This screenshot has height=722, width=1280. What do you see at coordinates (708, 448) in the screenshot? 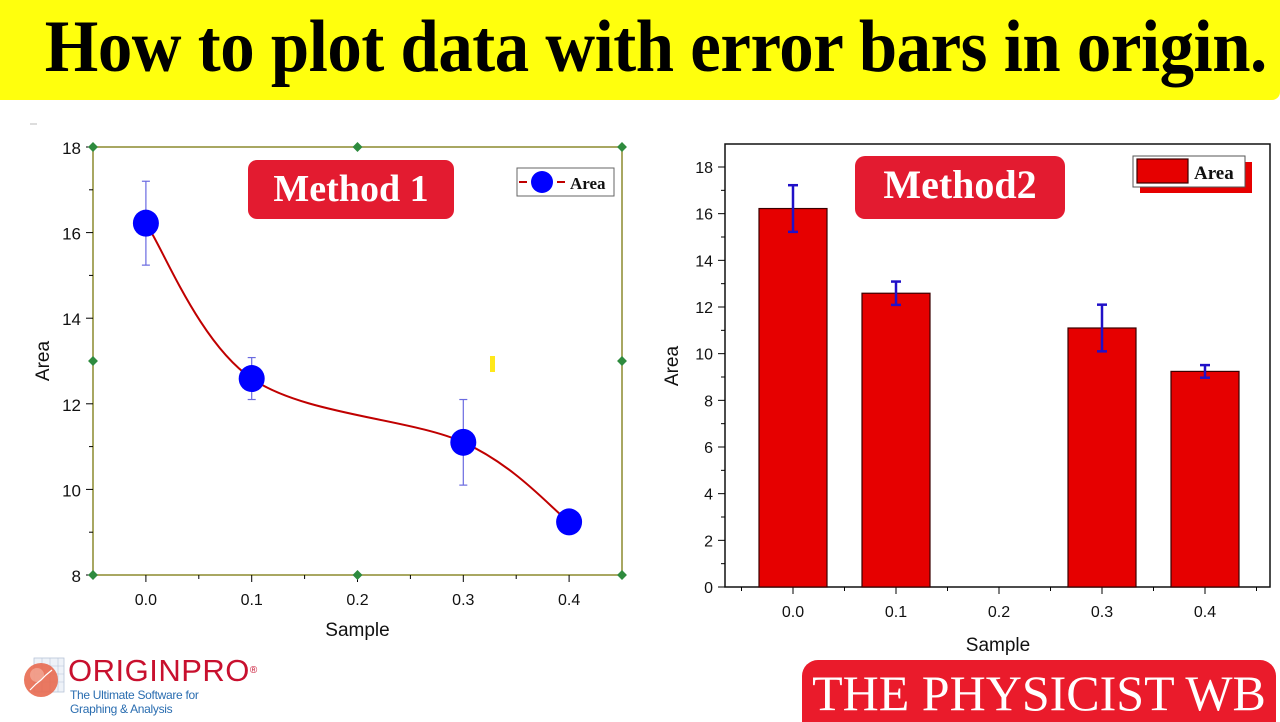
I see `y-tick-label: 6` at bounding box center [708, 448].